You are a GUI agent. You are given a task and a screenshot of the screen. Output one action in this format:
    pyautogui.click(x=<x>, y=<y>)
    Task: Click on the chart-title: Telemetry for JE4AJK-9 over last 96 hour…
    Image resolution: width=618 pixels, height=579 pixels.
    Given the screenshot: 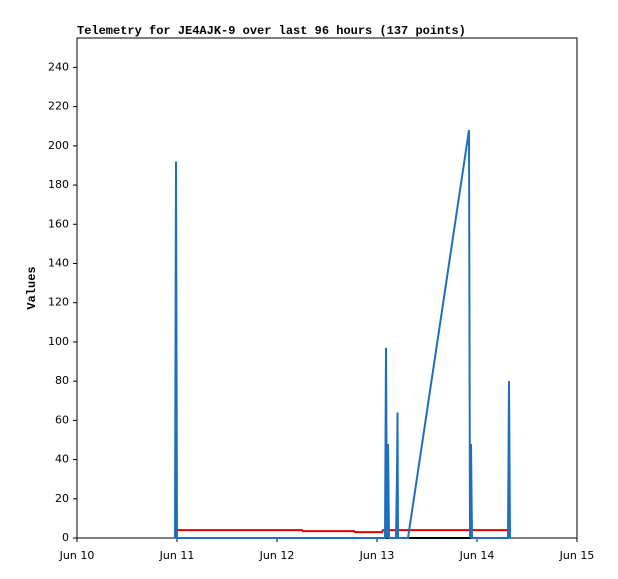 What is the action you would take?
    pyautogui.click(x=271, y=31)
    